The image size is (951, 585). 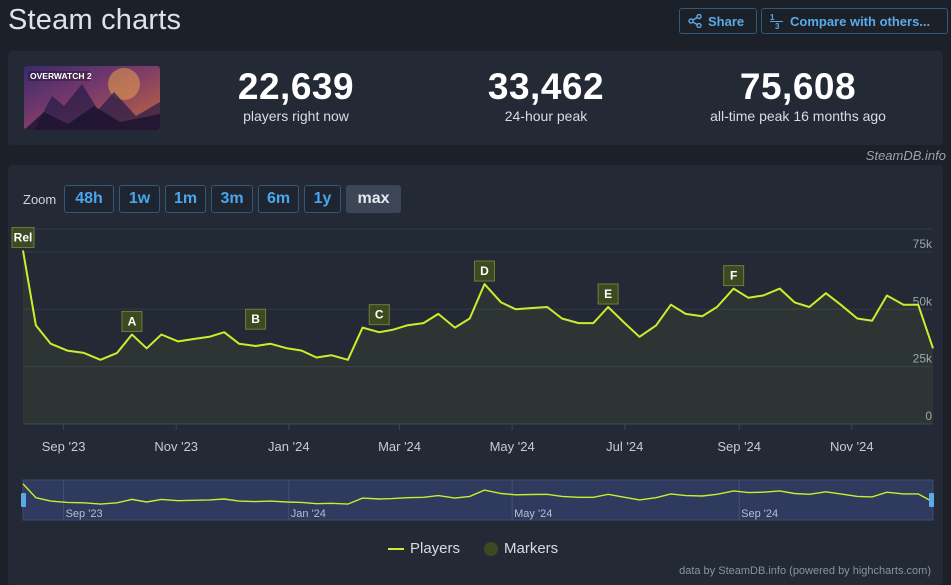 What do you see at coordinates (289, 446) in the screenshot?
I see `x-tick-label: Jan '24` at bounding box center [289, 446].